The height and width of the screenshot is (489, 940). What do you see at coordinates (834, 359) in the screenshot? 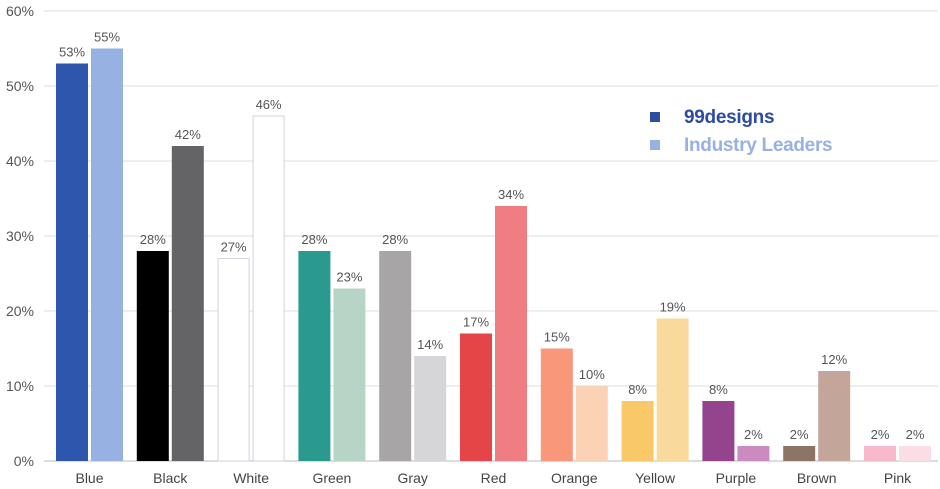
I see `data-label: 12%` at bounding box center [834, 359].